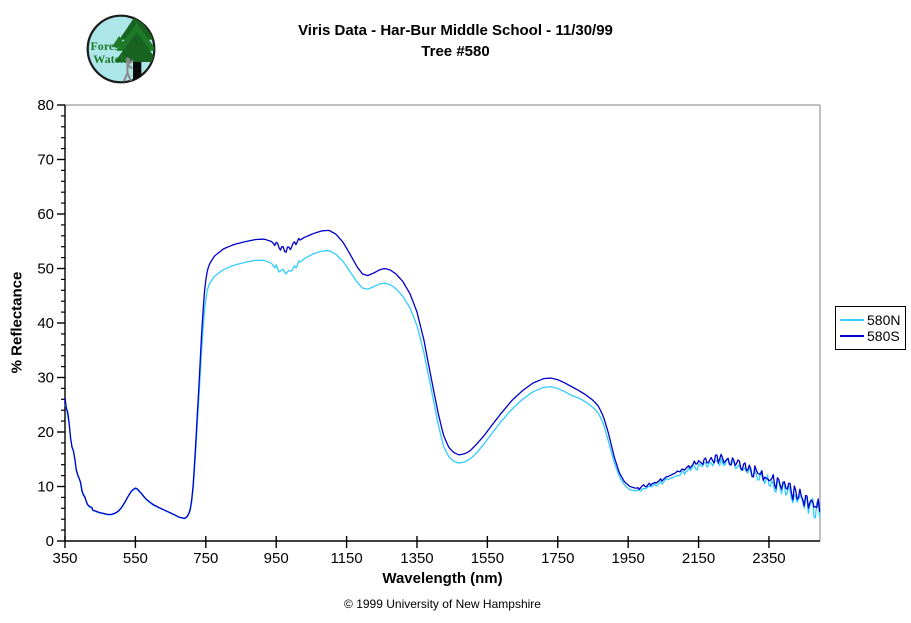  Describe the element at coordinates (45, 105) in the screenshot. I see `y-tick-label: 80` at that location.